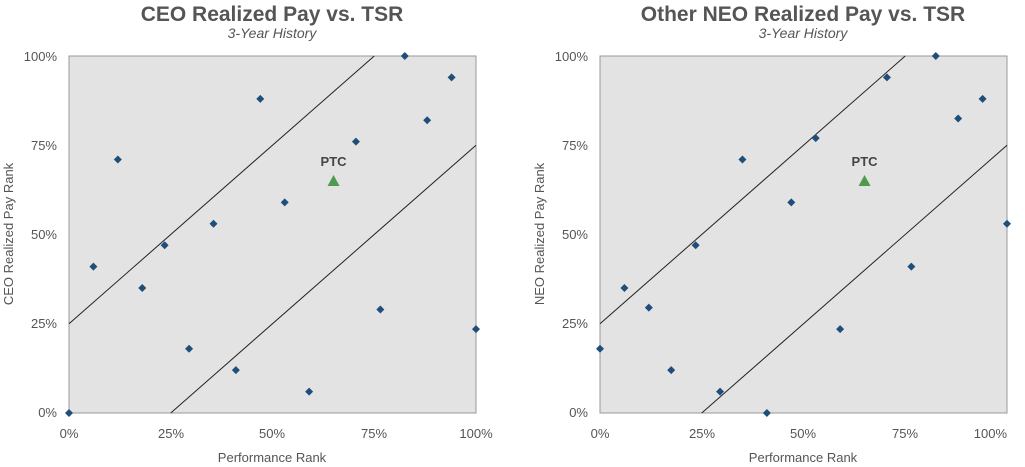  What do you see at coordinates (8, 233) in the screenshot?
I see `y-axis-label: CEO Realized Pay Rank` at bounding box center [8, 233].